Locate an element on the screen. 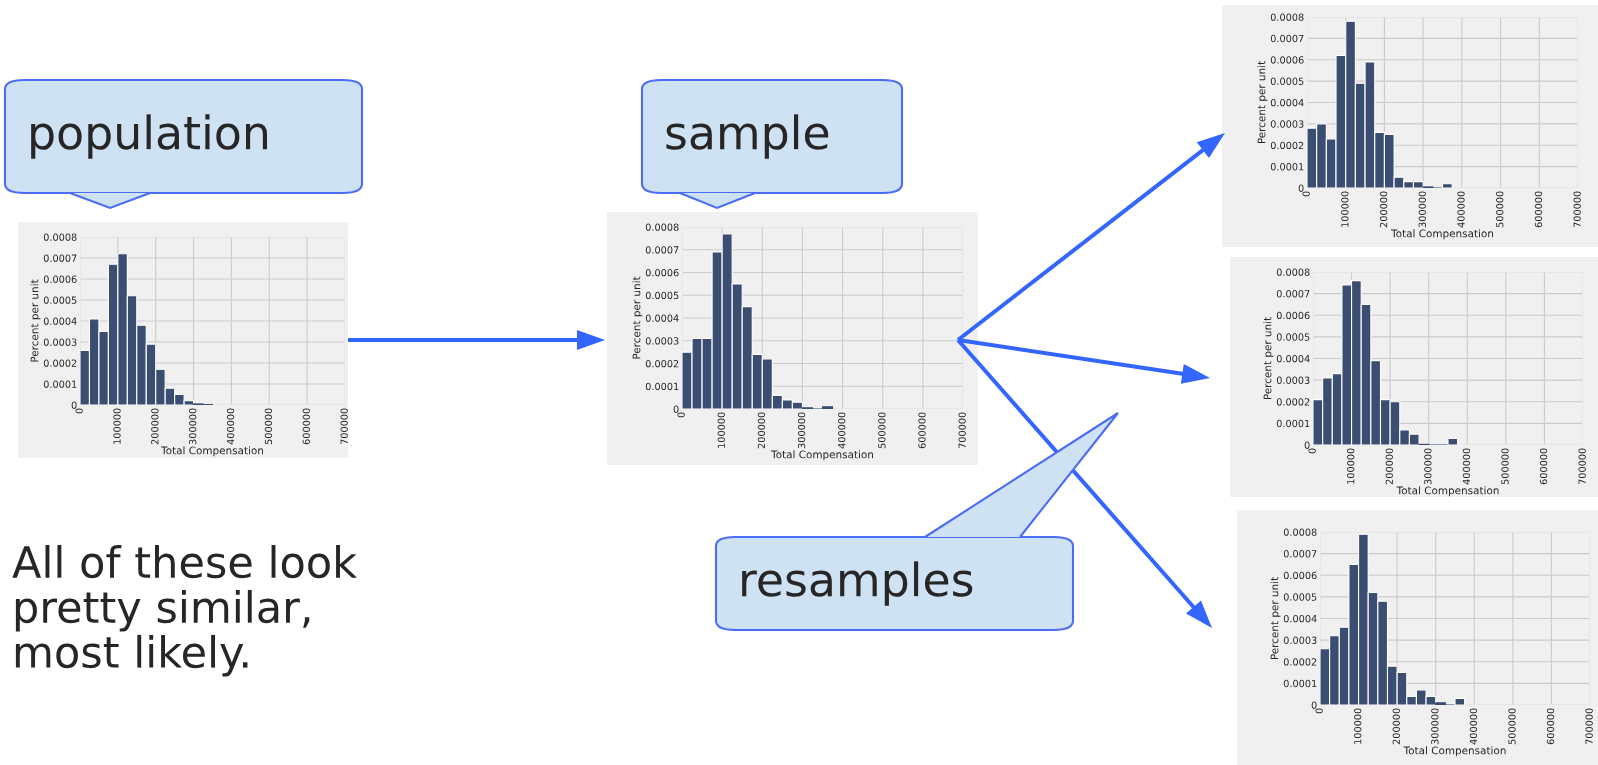  text: resamples is located at coordinates (857, 583).